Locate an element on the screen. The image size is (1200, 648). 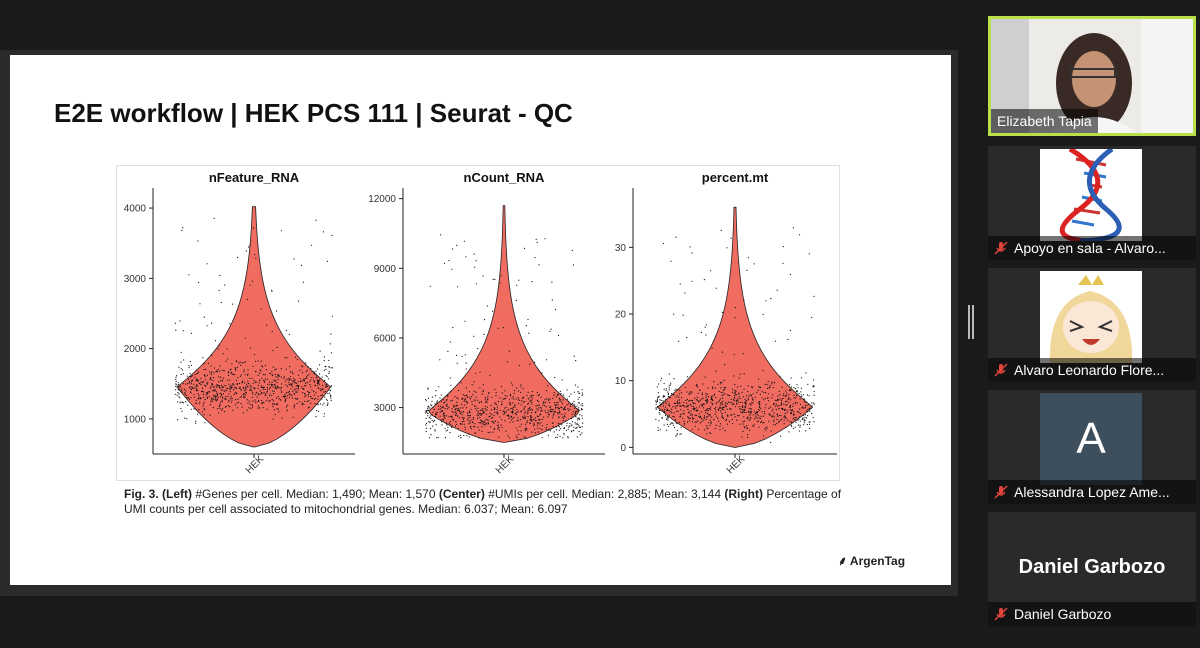
participant-name-bar: Daniel Garbozo is located at coordinates (1092, 614).